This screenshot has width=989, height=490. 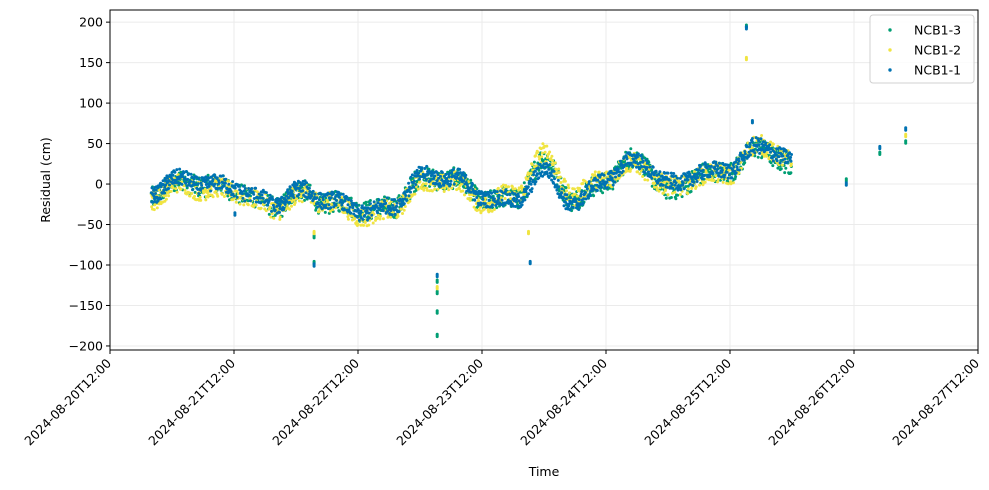 What do you see at coordinates (687, 401) in the screenshot?
I see `x-tick-label: 2024-08-25T12:00` at bounding box center [687, 401].